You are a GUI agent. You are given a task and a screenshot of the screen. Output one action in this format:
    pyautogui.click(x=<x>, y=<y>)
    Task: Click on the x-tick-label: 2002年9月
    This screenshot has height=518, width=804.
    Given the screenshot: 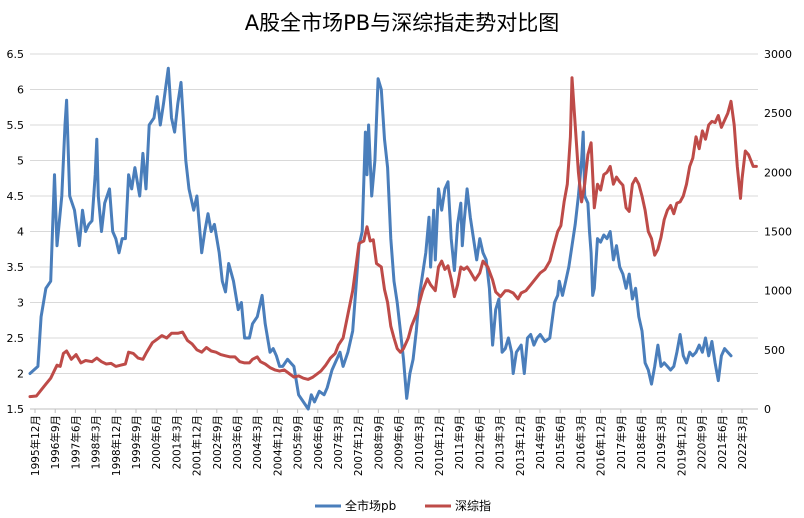 What is the action you would take?
    pyautogui.click(x=217, y=442)
    